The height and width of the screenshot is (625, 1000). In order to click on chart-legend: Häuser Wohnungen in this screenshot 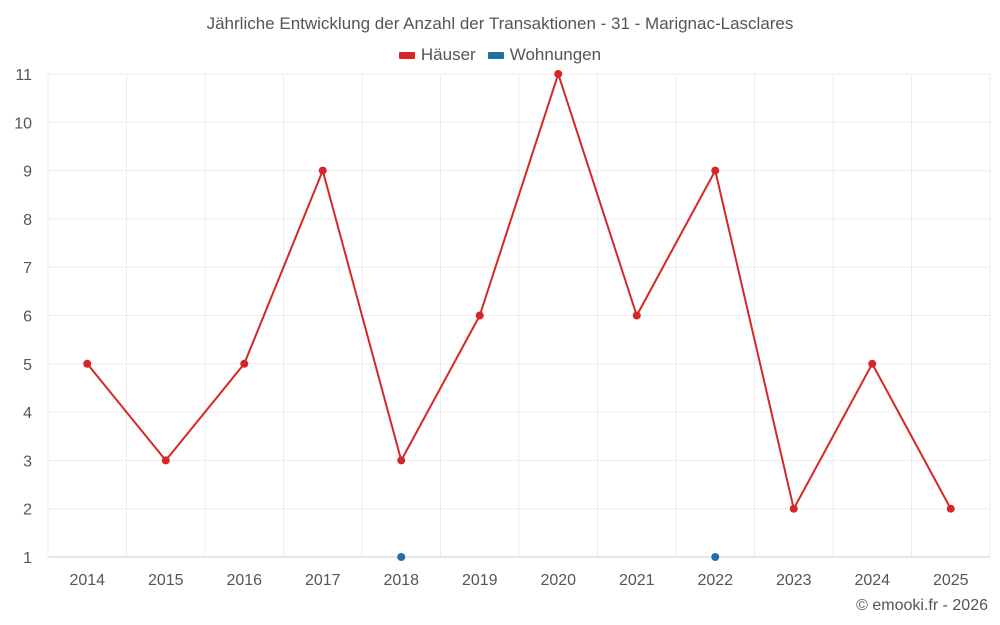, I will do `click(500, 55)`.